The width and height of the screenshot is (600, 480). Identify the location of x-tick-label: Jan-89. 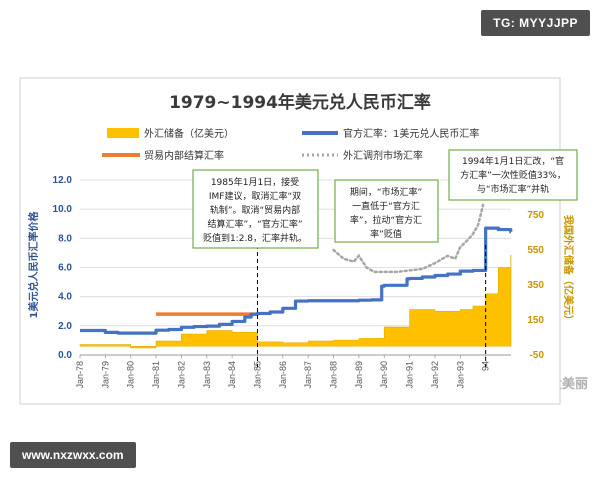
(359, 375).